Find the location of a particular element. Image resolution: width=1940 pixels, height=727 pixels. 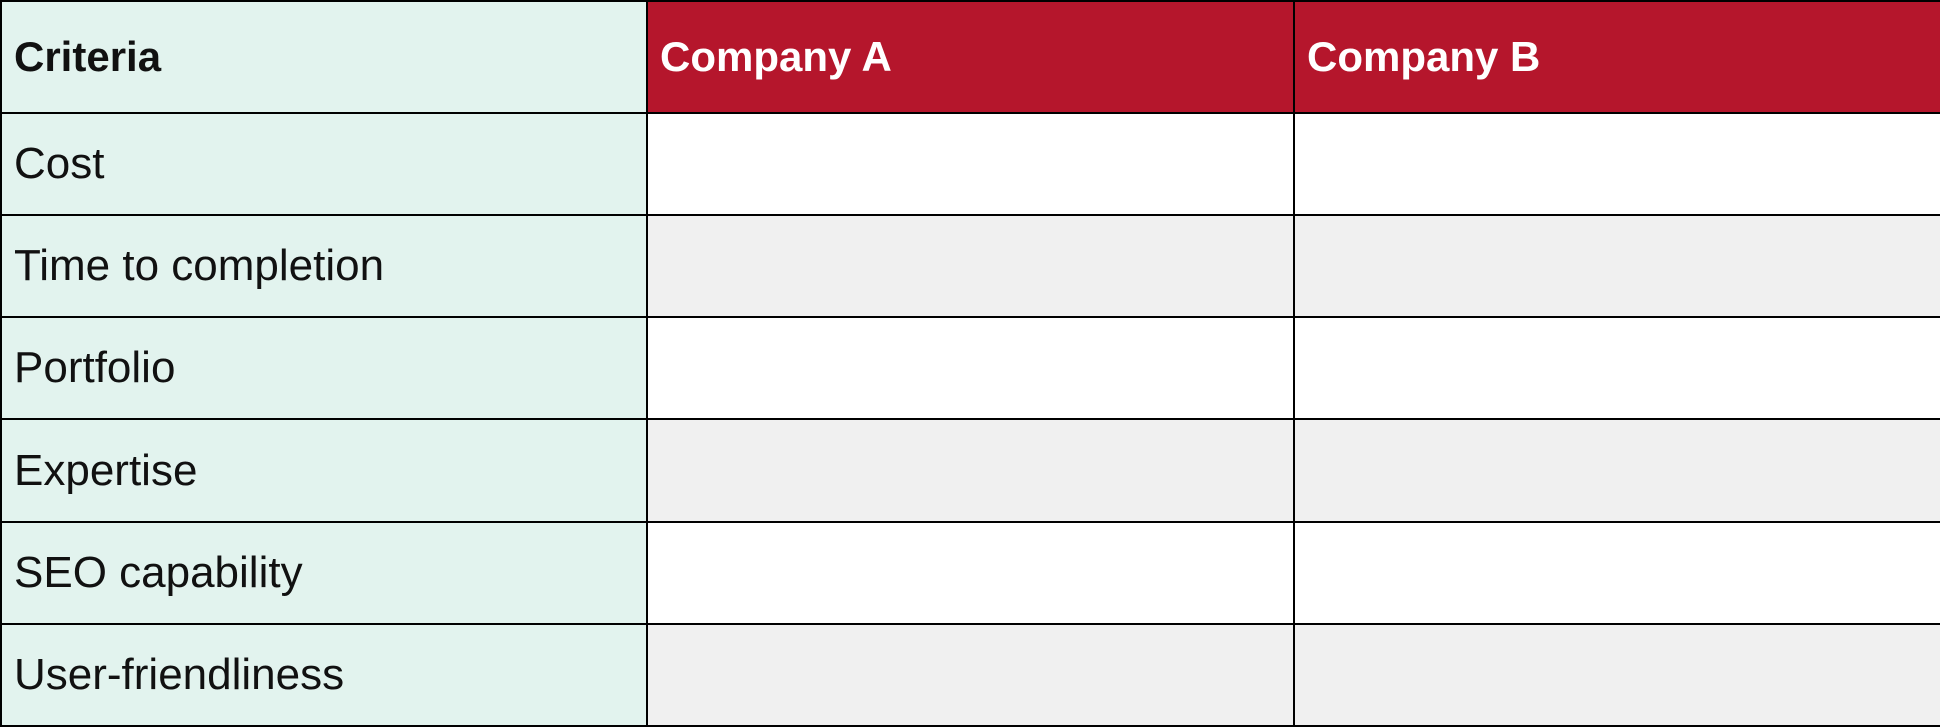

criteria-cell: Cost is located at coordinates (325, 165).